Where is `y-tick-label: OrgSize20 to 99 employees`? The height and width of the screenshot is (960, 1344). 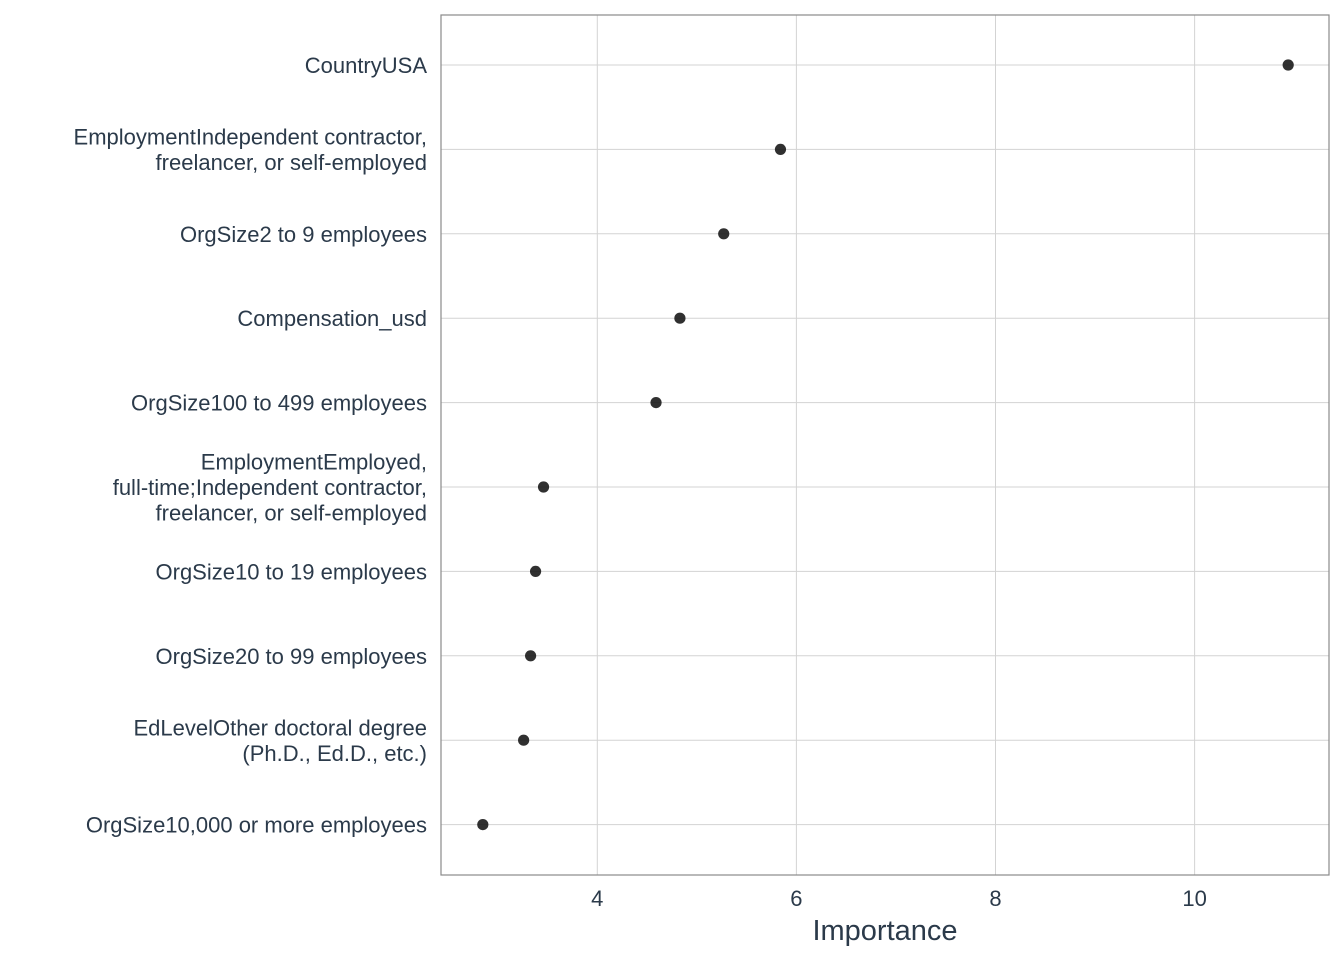 y-tick-label: OrgSize20 to 99 employees is located at coordinates (292, 656).